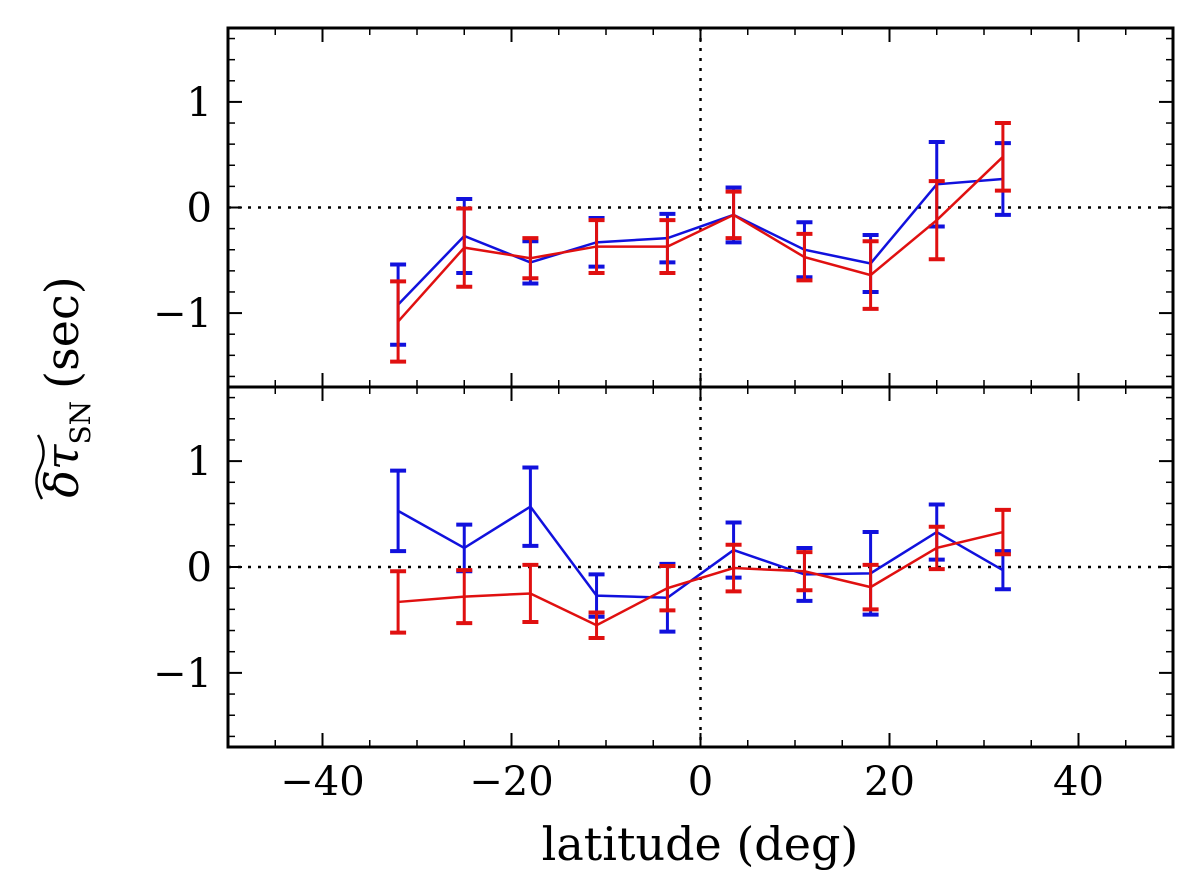 The width and height of the screenshot is (1200, 895). Describe the element at coordinates (199, 103) in the screenshot. I see `top-ytick-label: 1` at that location.